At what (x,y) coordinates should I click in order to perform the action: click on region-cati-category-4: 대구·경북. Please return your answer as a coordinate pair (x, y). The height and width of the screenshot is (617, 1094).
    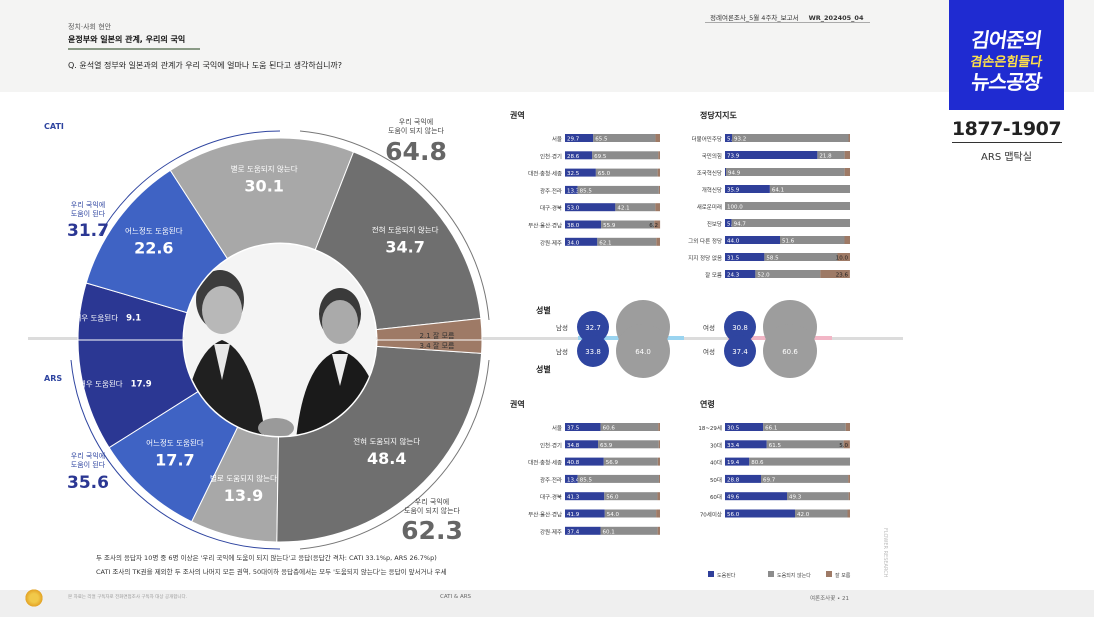
    Looking at the image, I should click on (551, 208).